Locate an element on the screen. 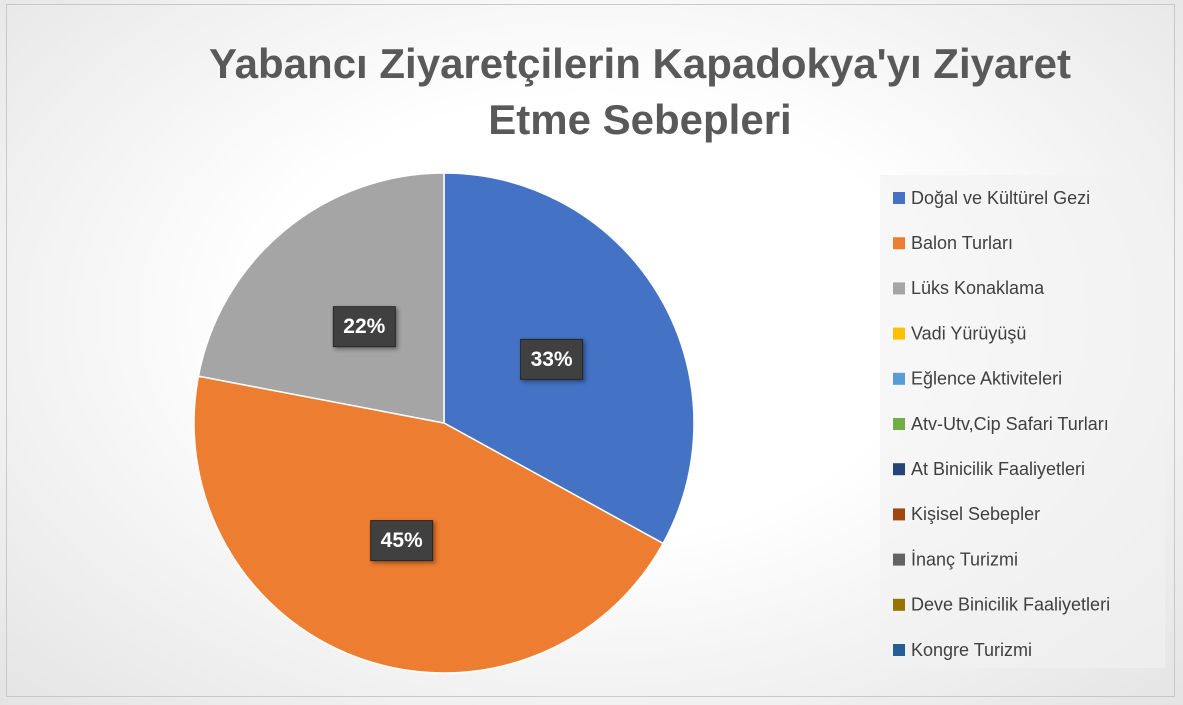 This screenshot has height=705, width=1183. pie-slice is located at coordinates (321, 298).